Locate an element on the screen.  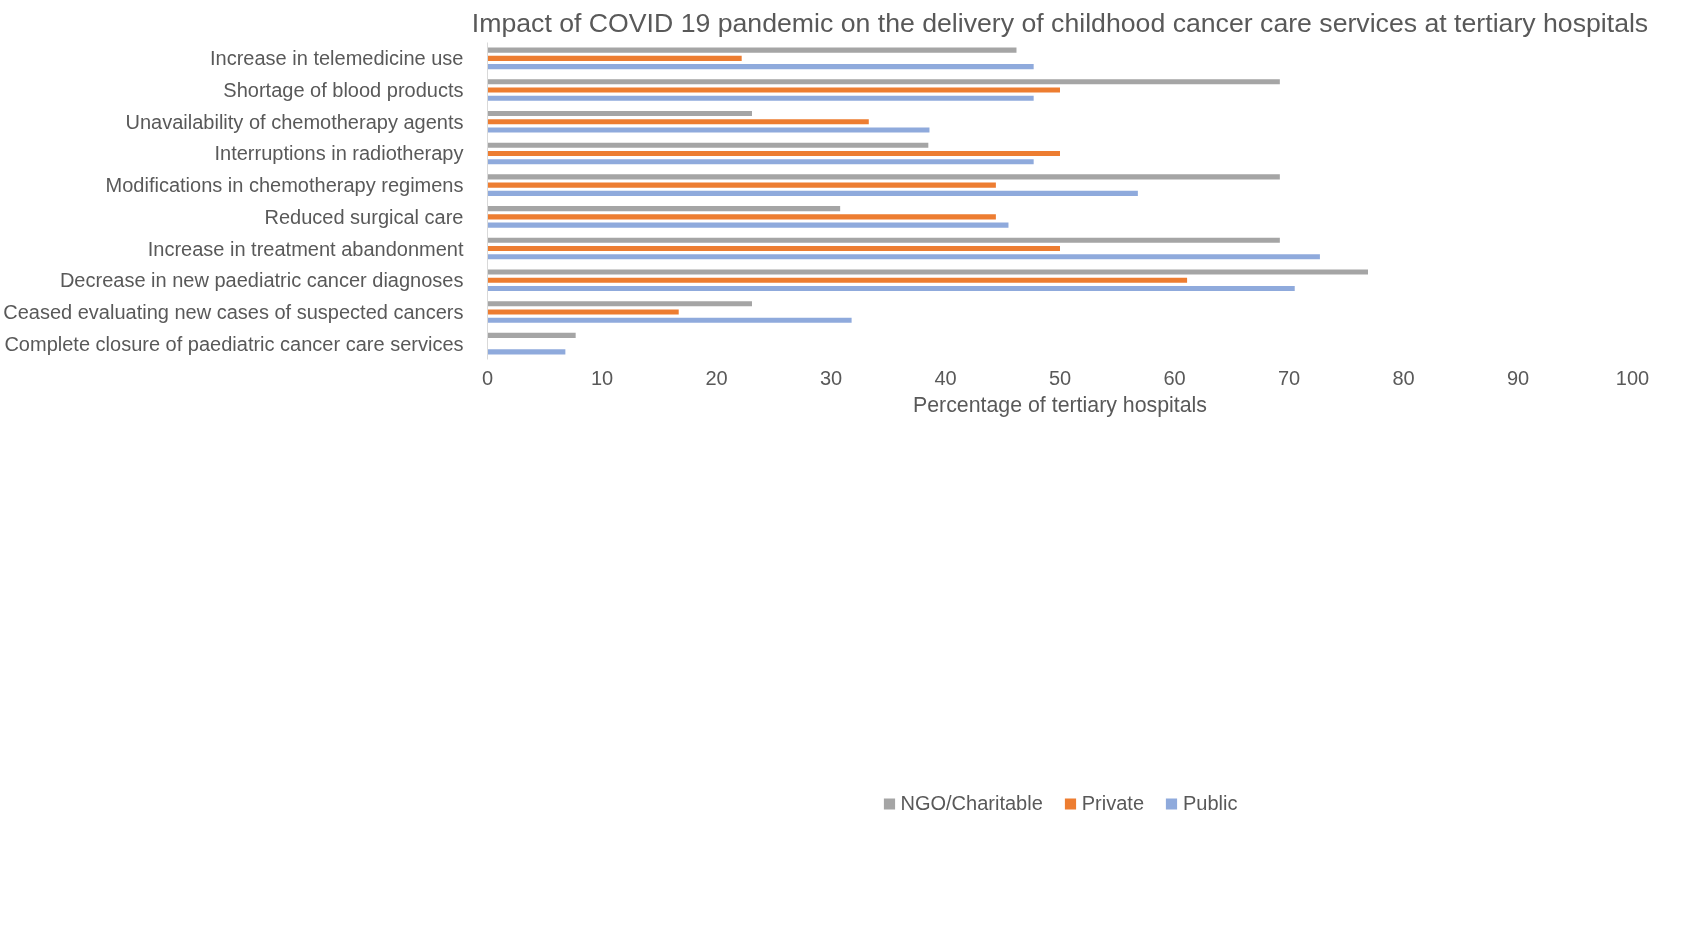
x-axis-title: Percentage of tertiary hospitals is located at coordinates (1060, 404).